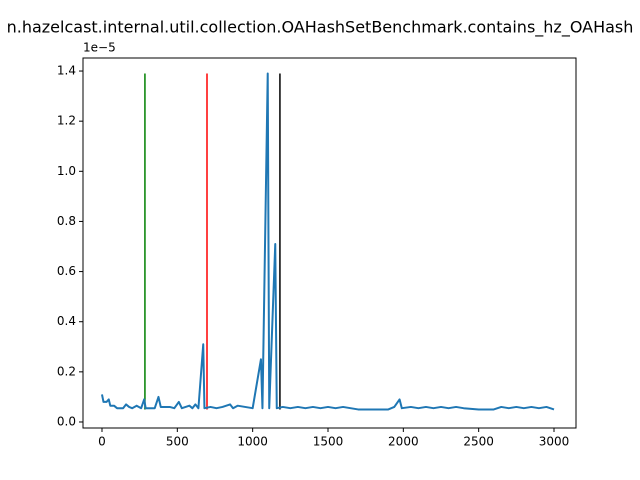 The image size is (640, 480). Describe the element at coordinates (328, 442) in the screenshot. I see `x-tick-label: 1500` at that location.